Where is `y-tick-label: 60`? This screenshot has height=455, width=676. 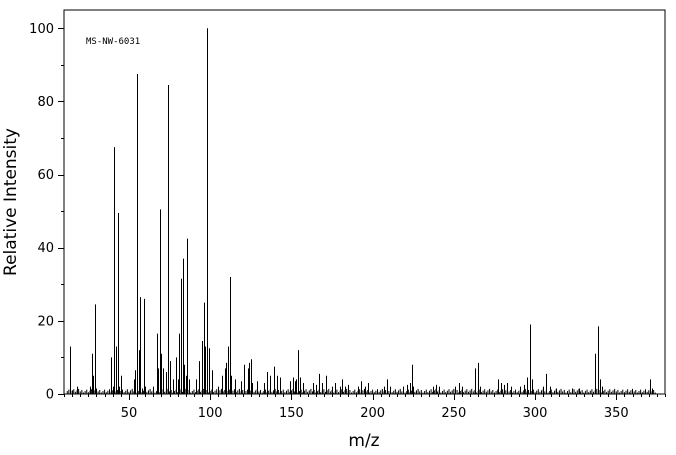 y-tick-label: 60 is located at coordinates (45, 175).